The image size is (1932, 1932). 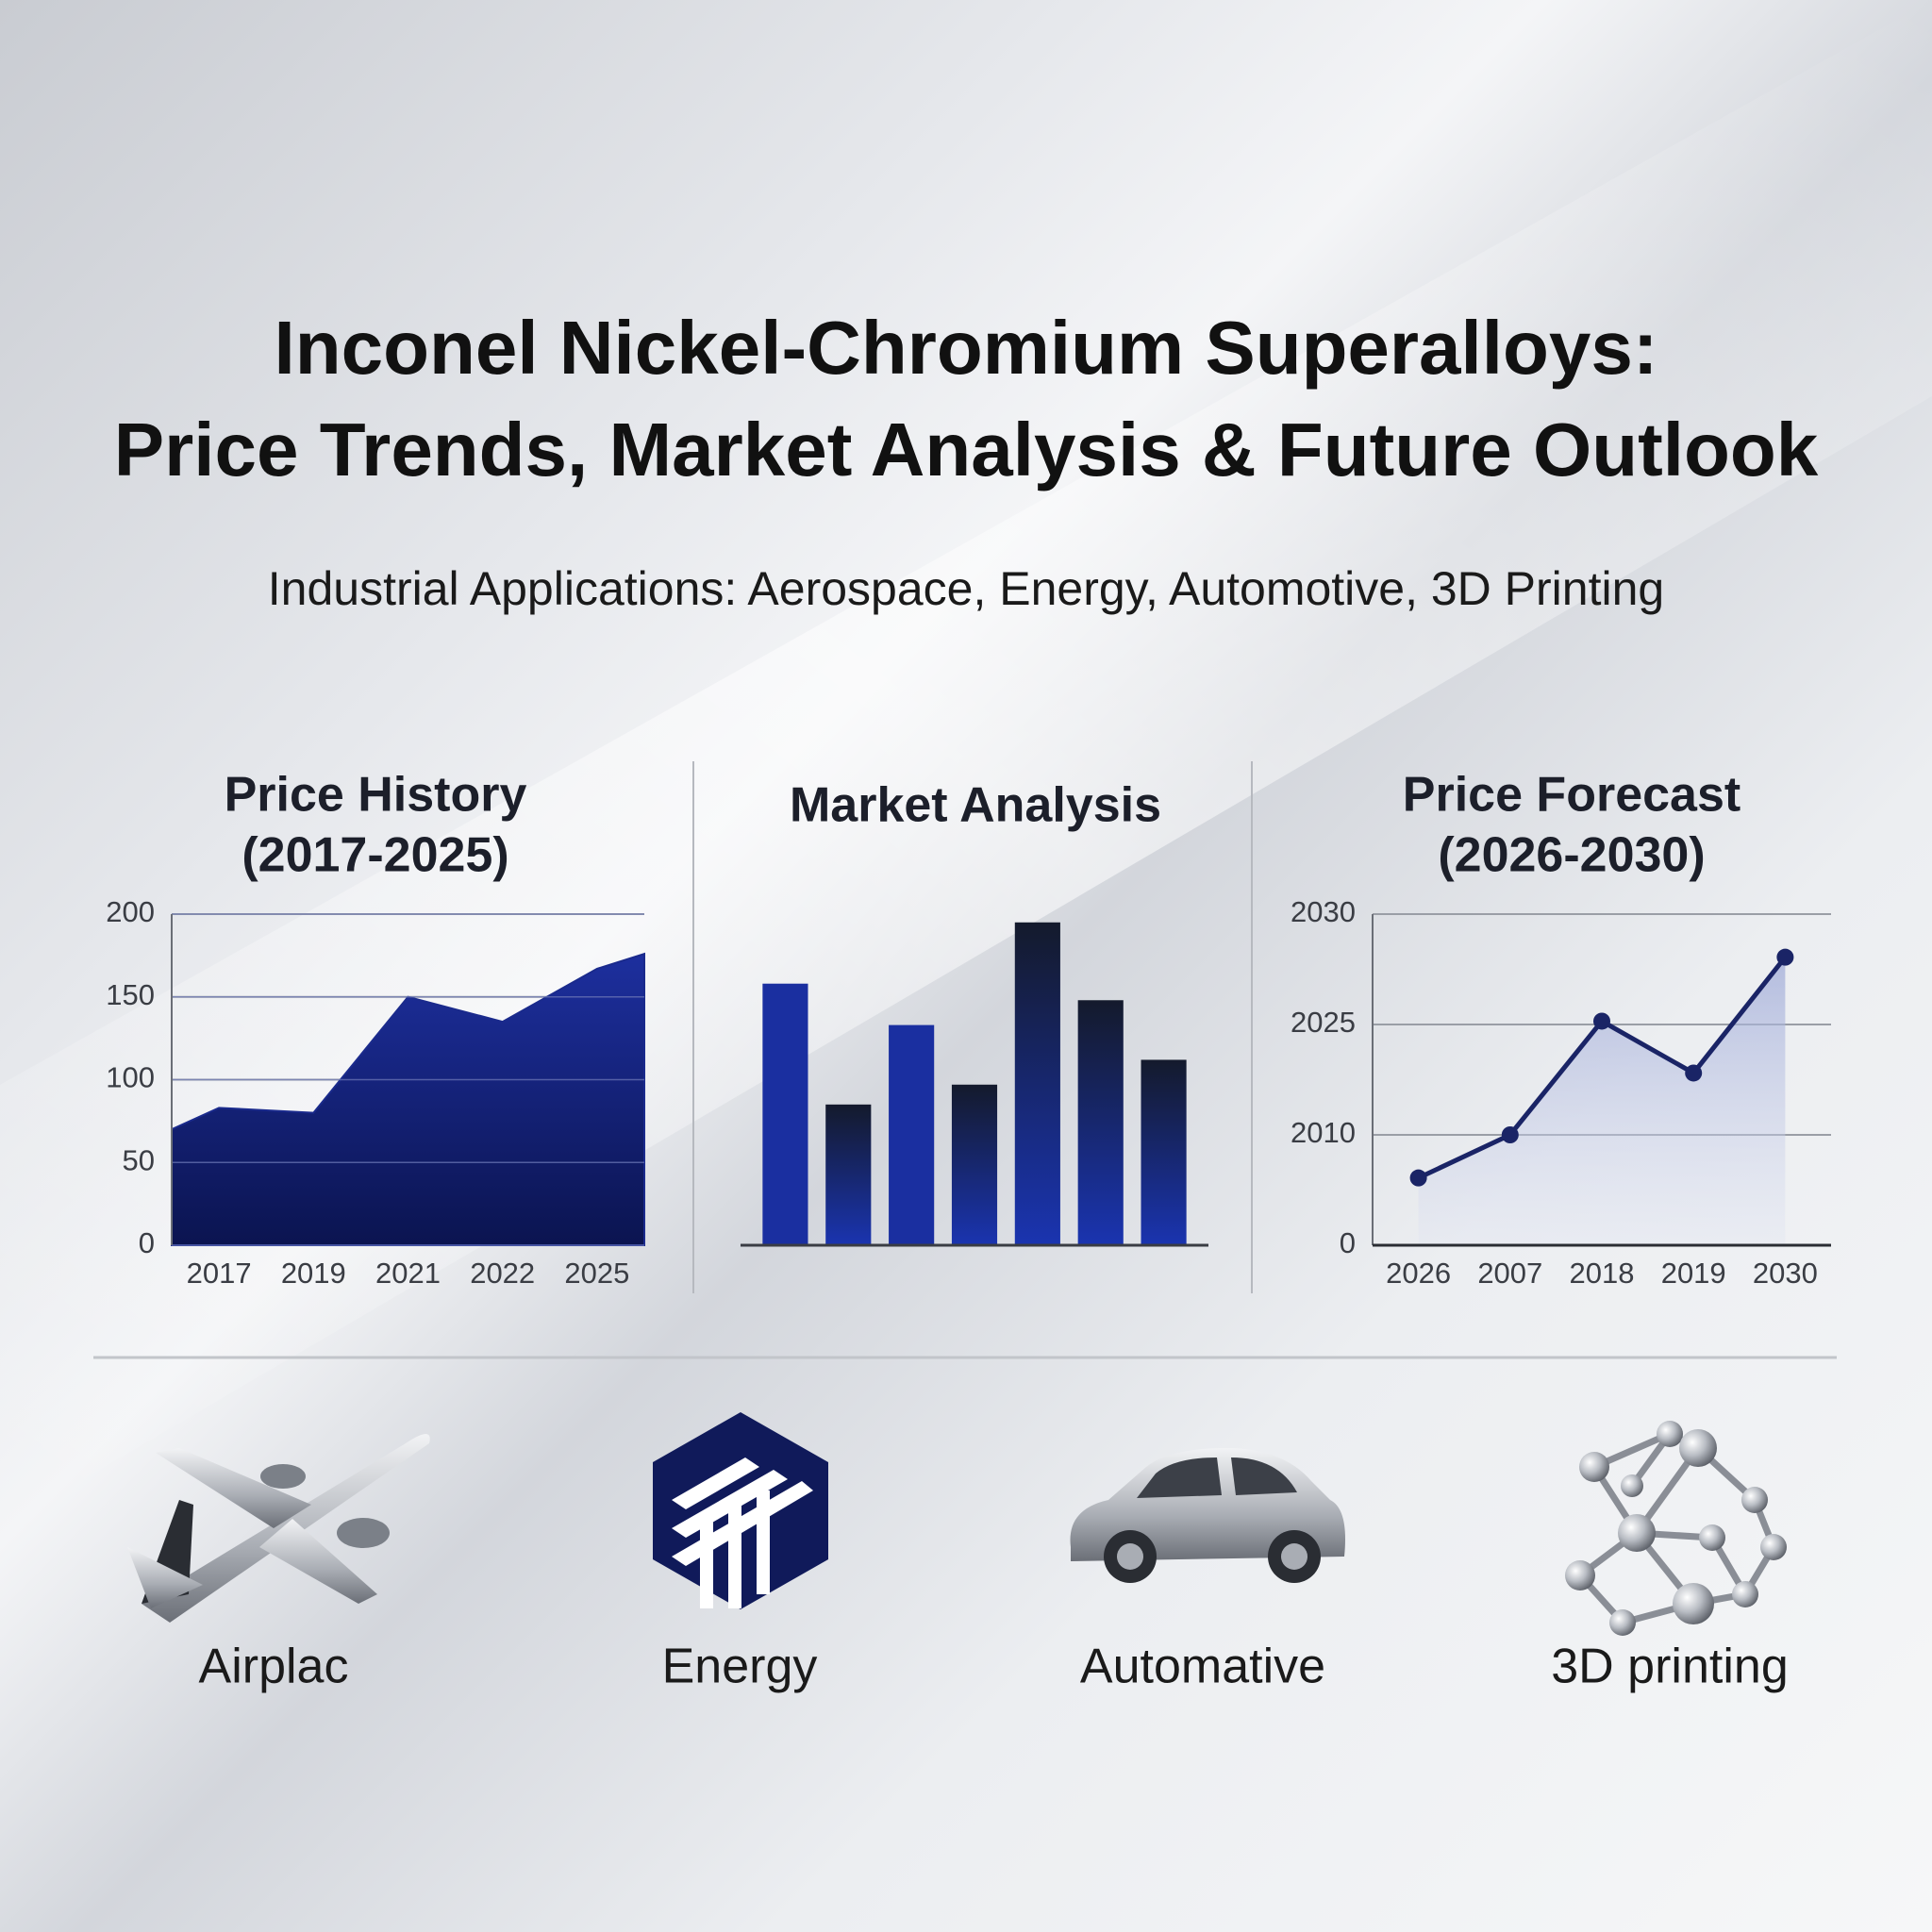 What do you see at coordinates (220, 1273) in the screenshot?
I see `x-tick-label: 2017` at bounding box center [220, 1273].